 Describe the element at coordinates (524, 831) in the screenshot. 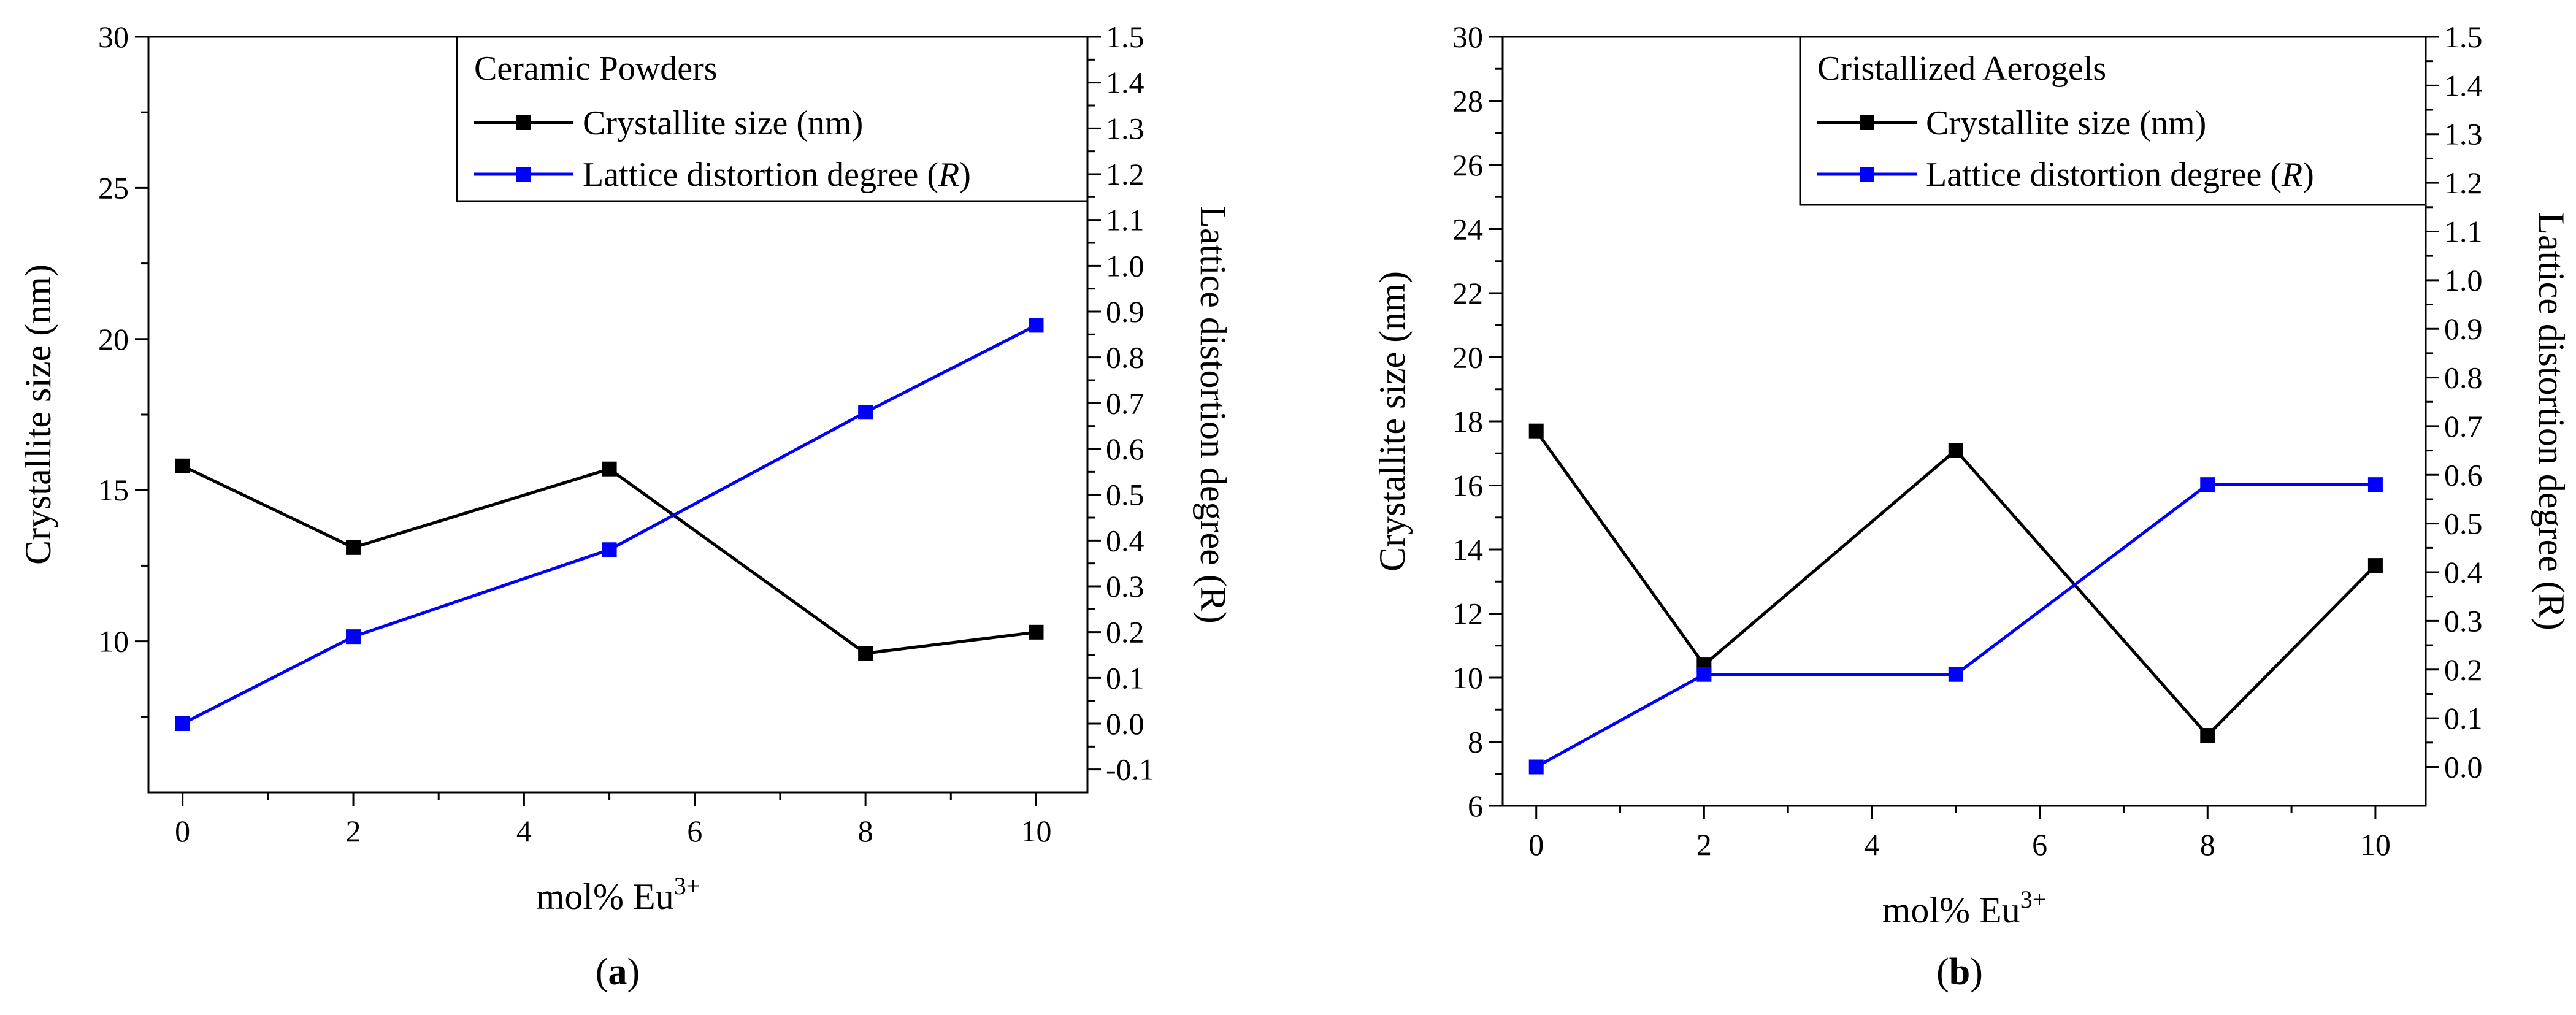

I see `x-tick-label: 4` at that location.